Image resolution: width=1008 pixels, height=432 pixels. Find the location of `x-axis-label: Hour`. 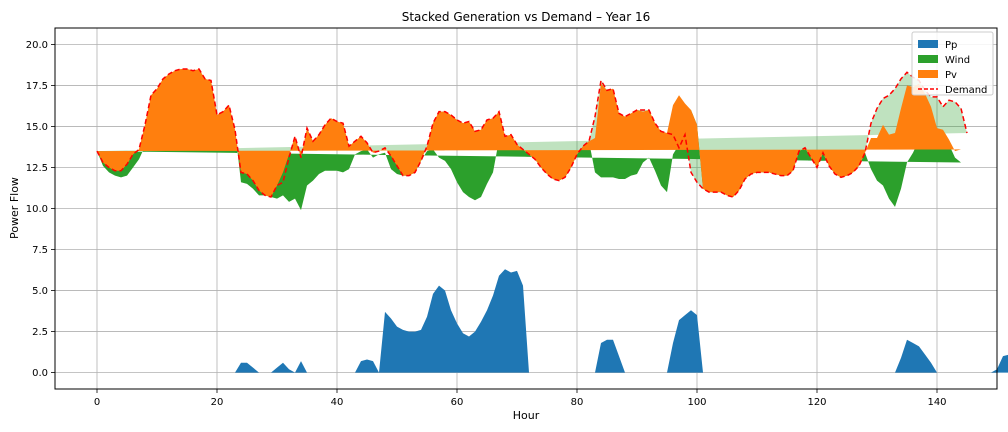

x-axis-label: Hour is located at coordinates (526, 415).